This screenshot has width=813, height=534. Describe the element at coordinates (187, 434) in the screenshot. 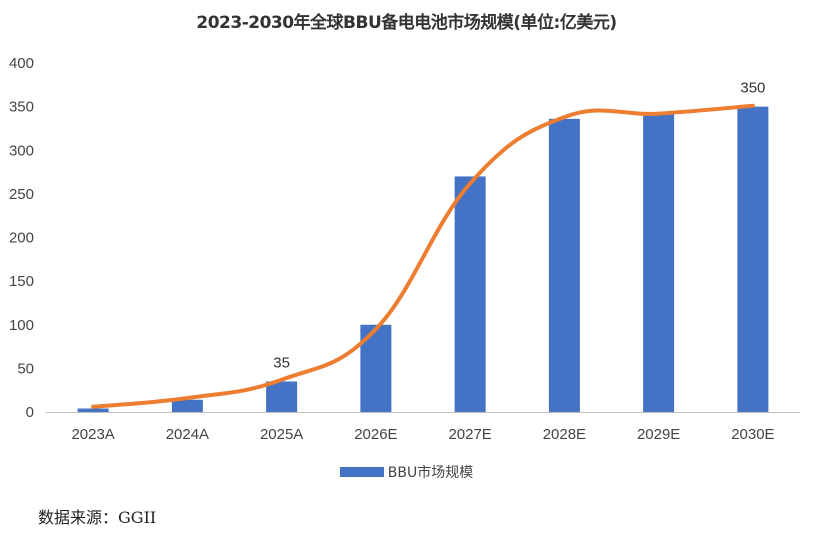

I see `x-tick-label: 2024A` at that location.